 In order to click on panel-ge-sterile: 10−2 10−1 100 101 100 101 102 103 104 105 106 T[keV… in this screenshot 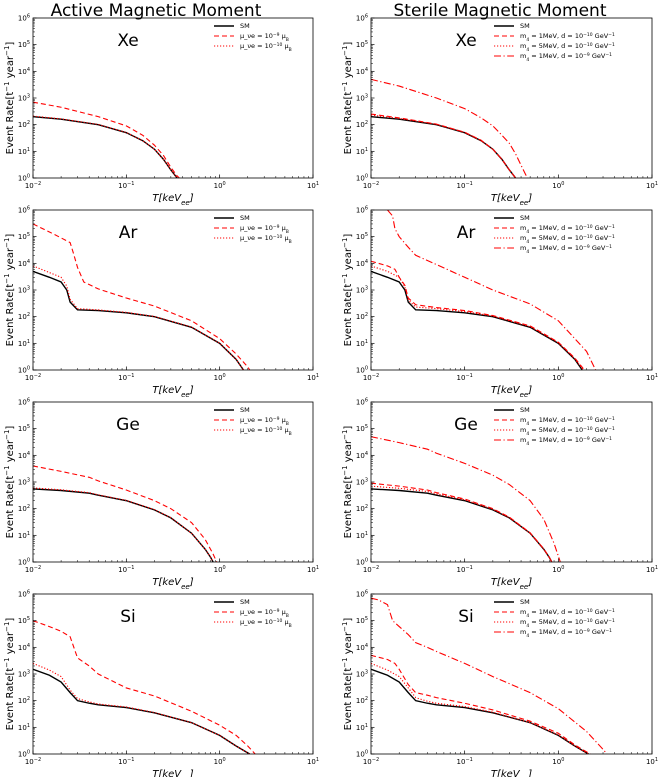, I will do `click(499, 495)`.